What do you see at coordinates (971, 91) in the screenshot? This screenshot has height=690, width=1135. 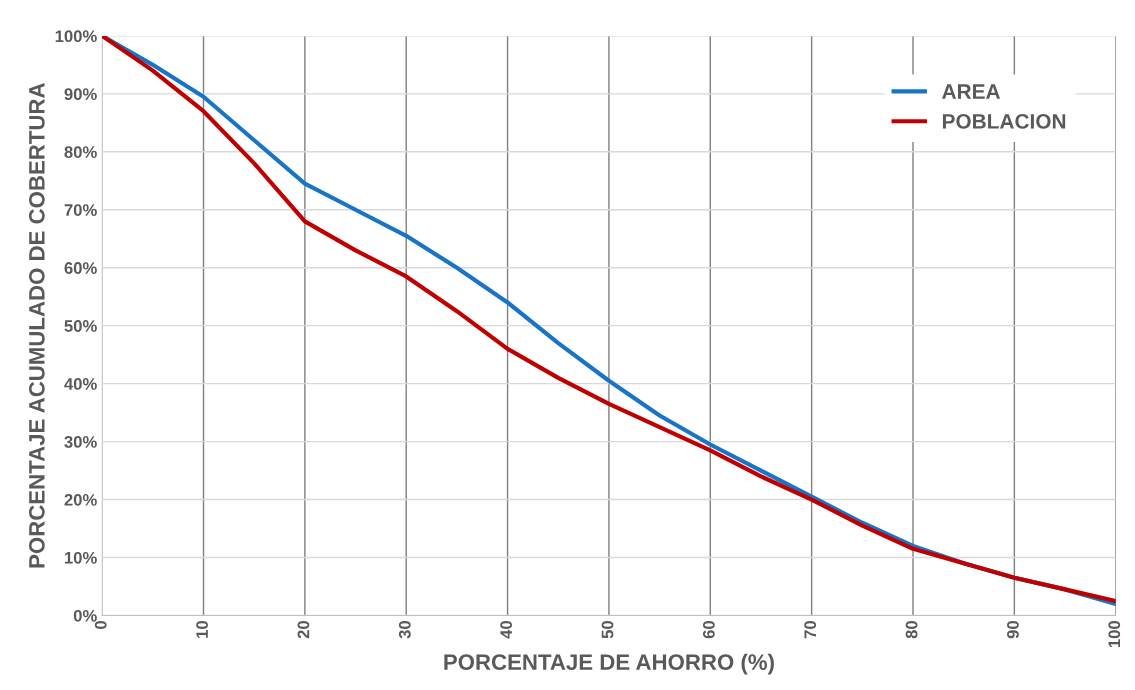 I see `legend-label: AREA` at bounding box center [971, 91].